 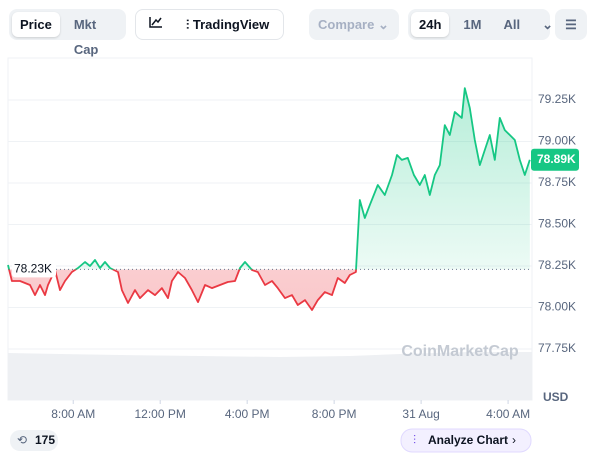 What do you see at coordinates (472, 24) in the screenshot?
I see `range-1m: 1M` at bounding box center [472, 24].